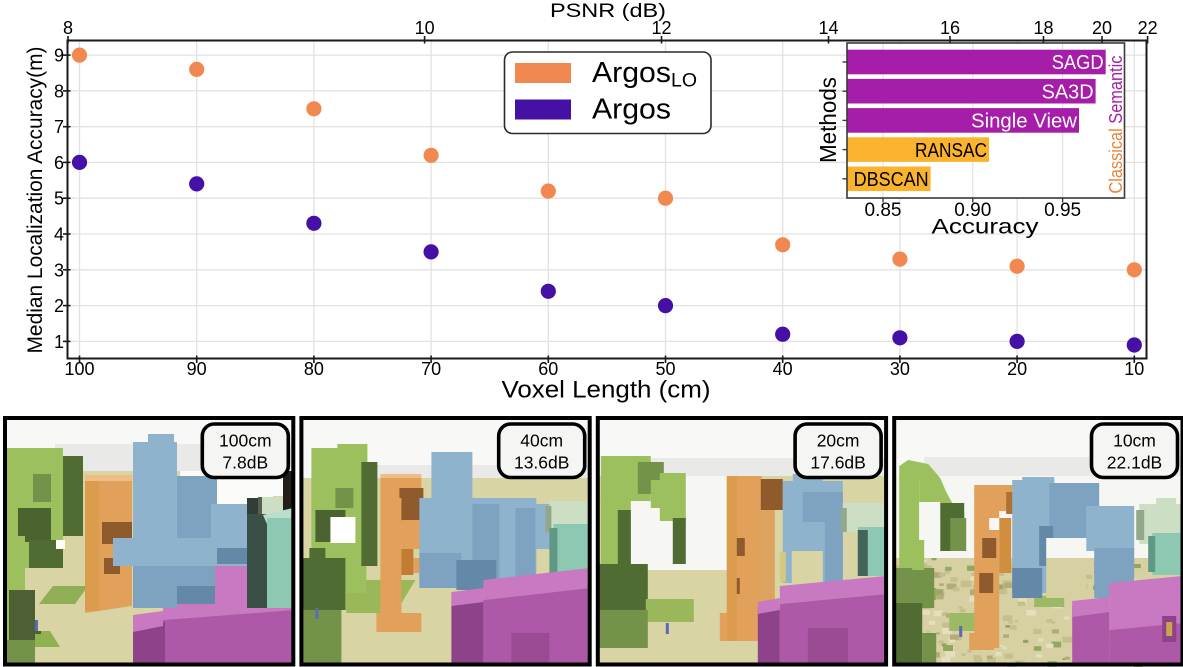 Image resolution: width=1183 pixels, height=667 pixels. What do you see at coordinates (828, 120) in the screenshot?
I see `svg-text: Methods` at bounding box center [828, 120].